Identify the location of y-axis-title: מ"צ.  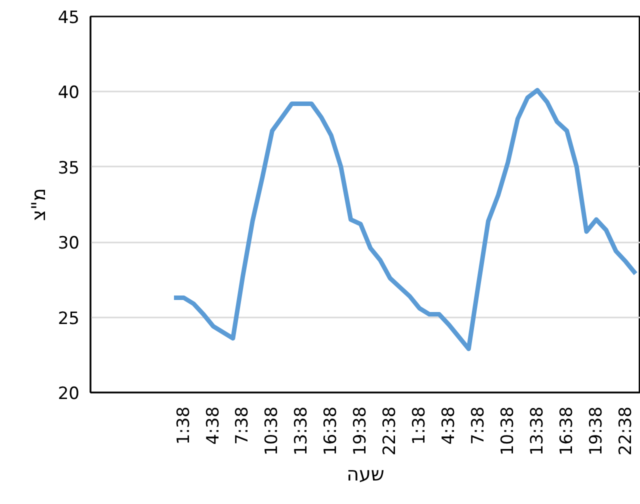
(39, 204).